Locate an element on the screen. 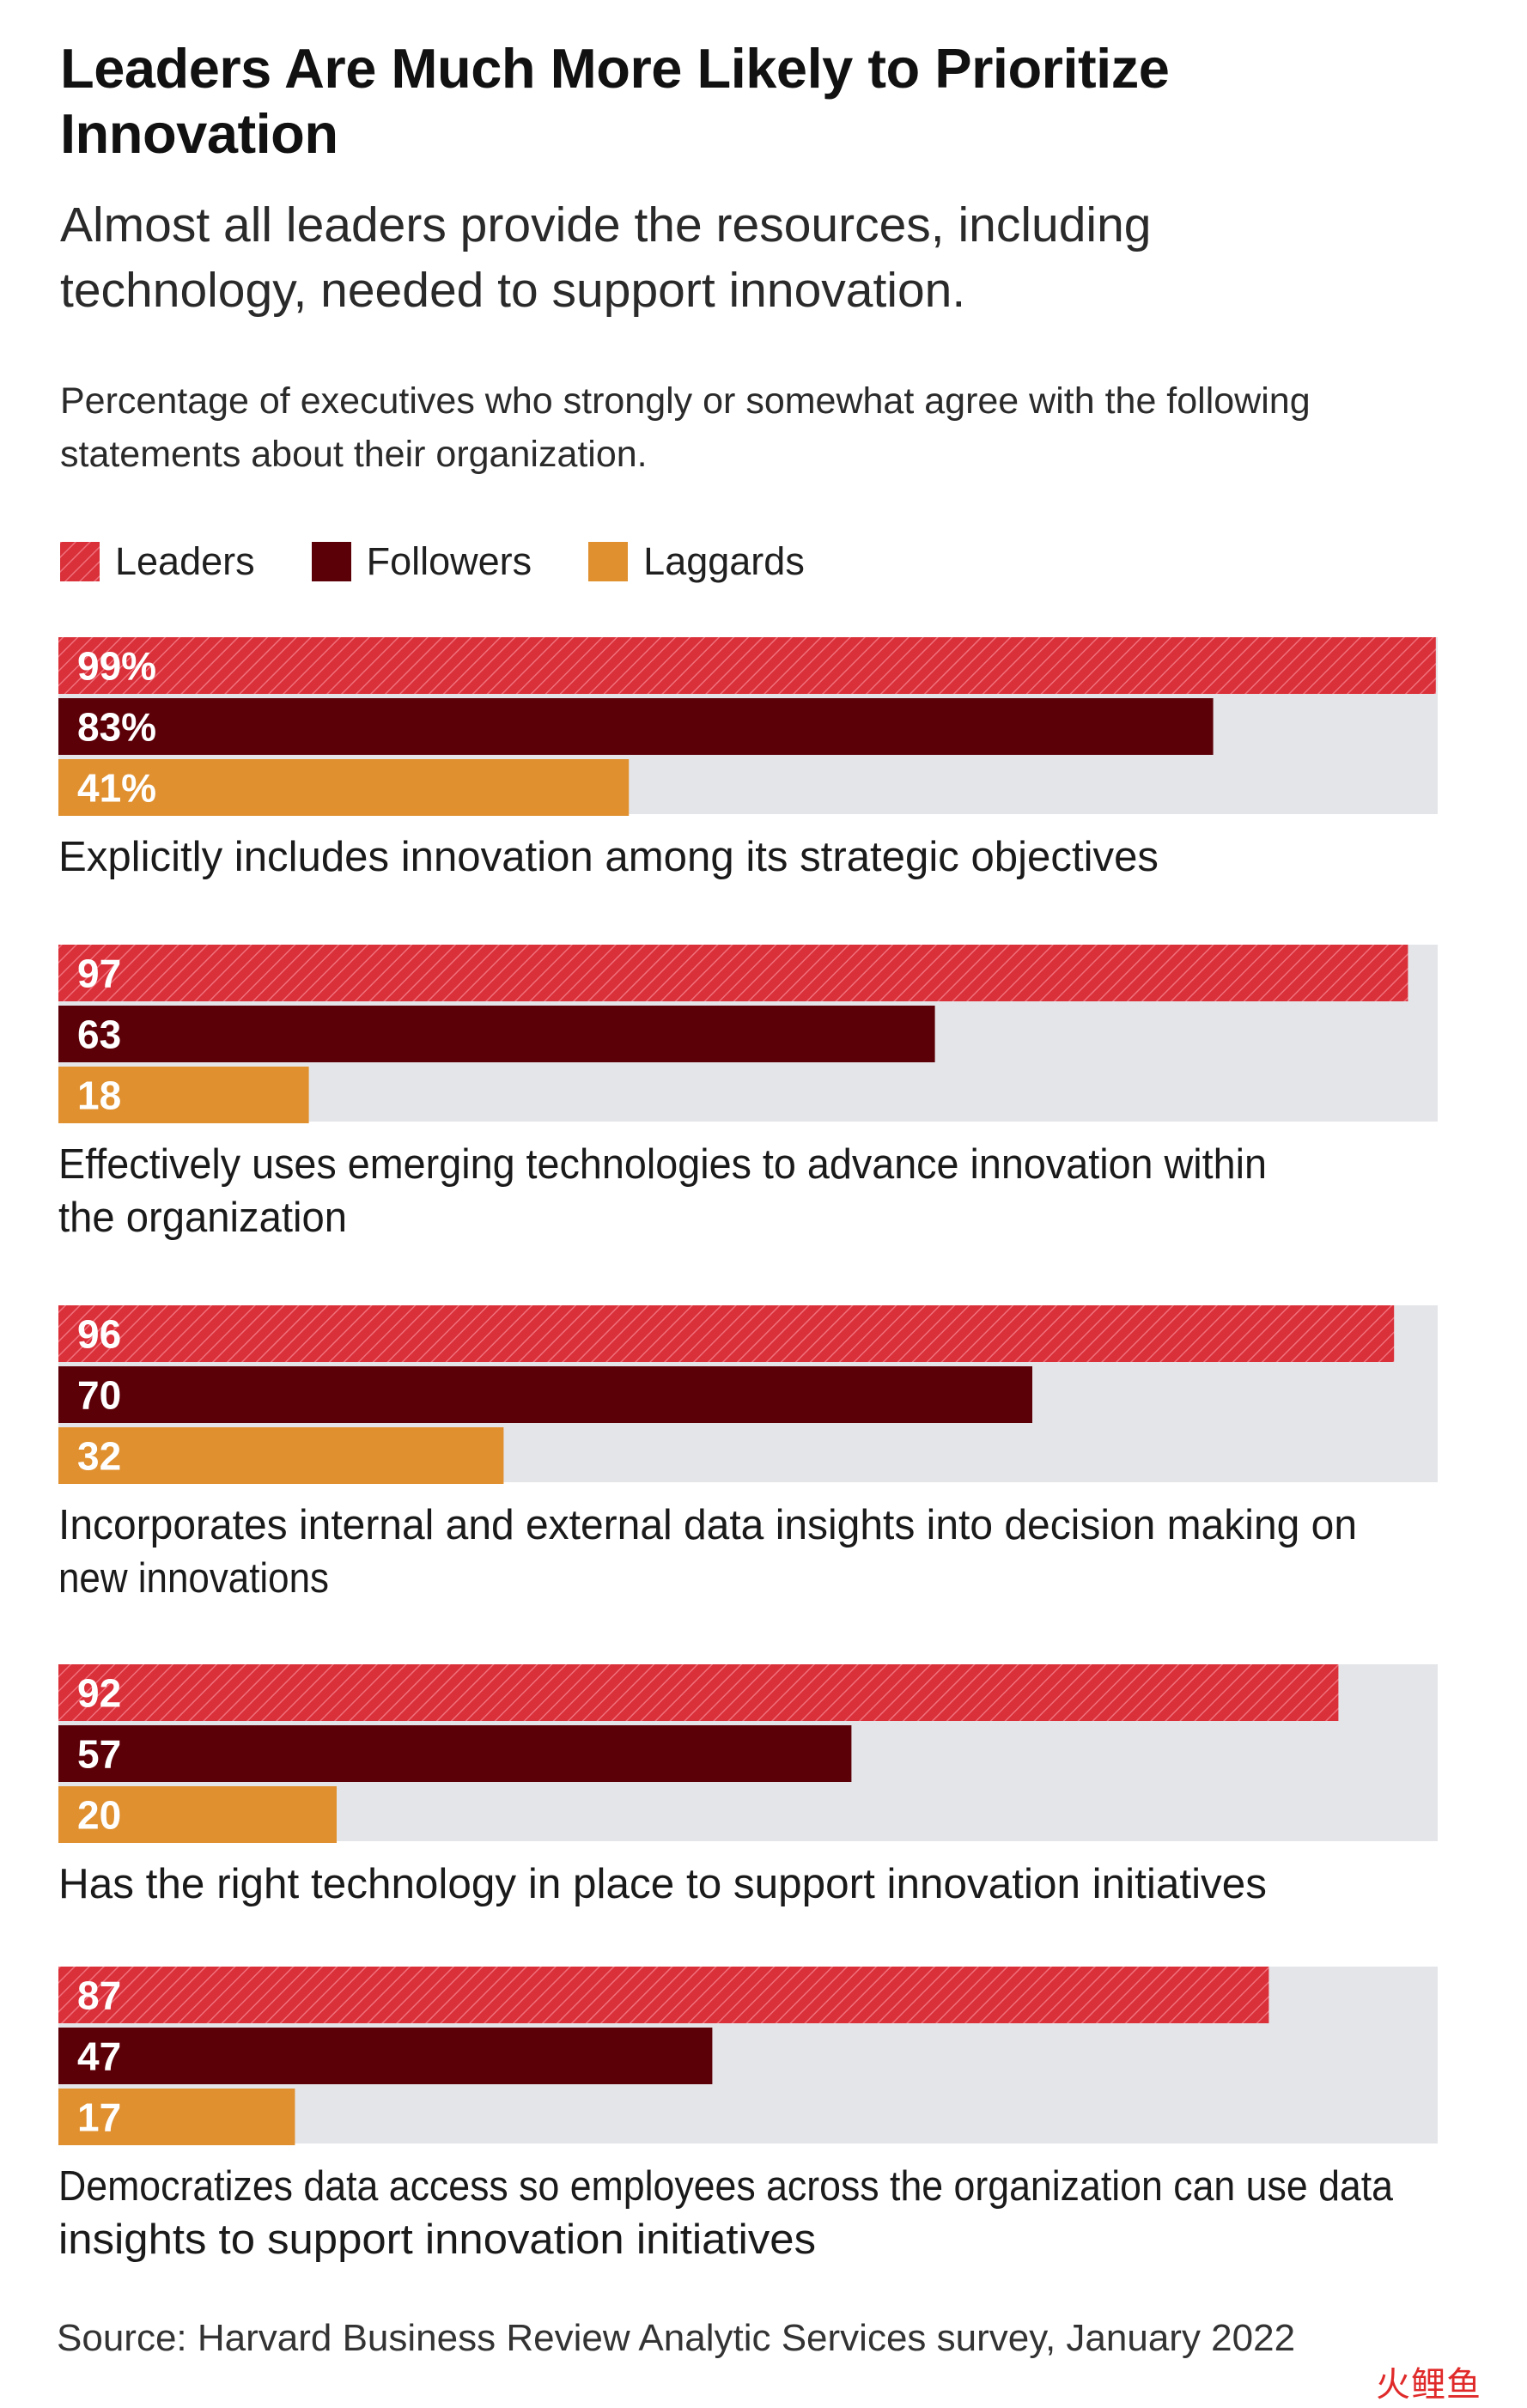  category-label: new innovations is located at coordinates (193, 1578).